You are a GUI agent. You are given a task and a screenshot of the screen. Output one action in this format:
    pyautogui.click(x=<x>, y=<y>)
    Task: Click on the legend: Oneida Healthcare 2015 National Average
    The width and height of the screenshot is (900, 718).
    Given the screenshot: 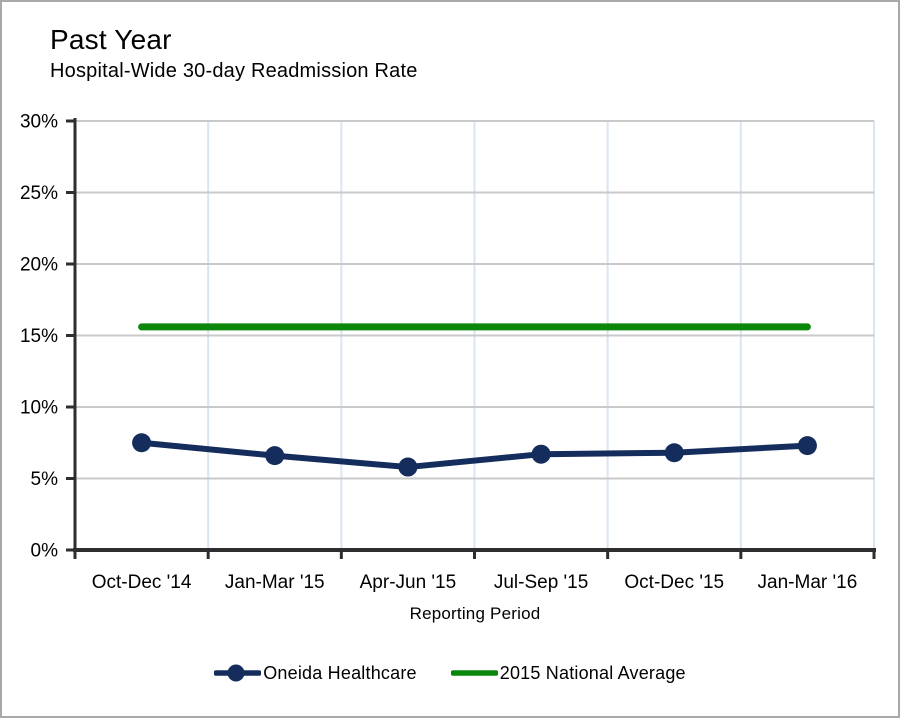 What is the action you would take?
    pyautogui.click(x=450, y=673)
    